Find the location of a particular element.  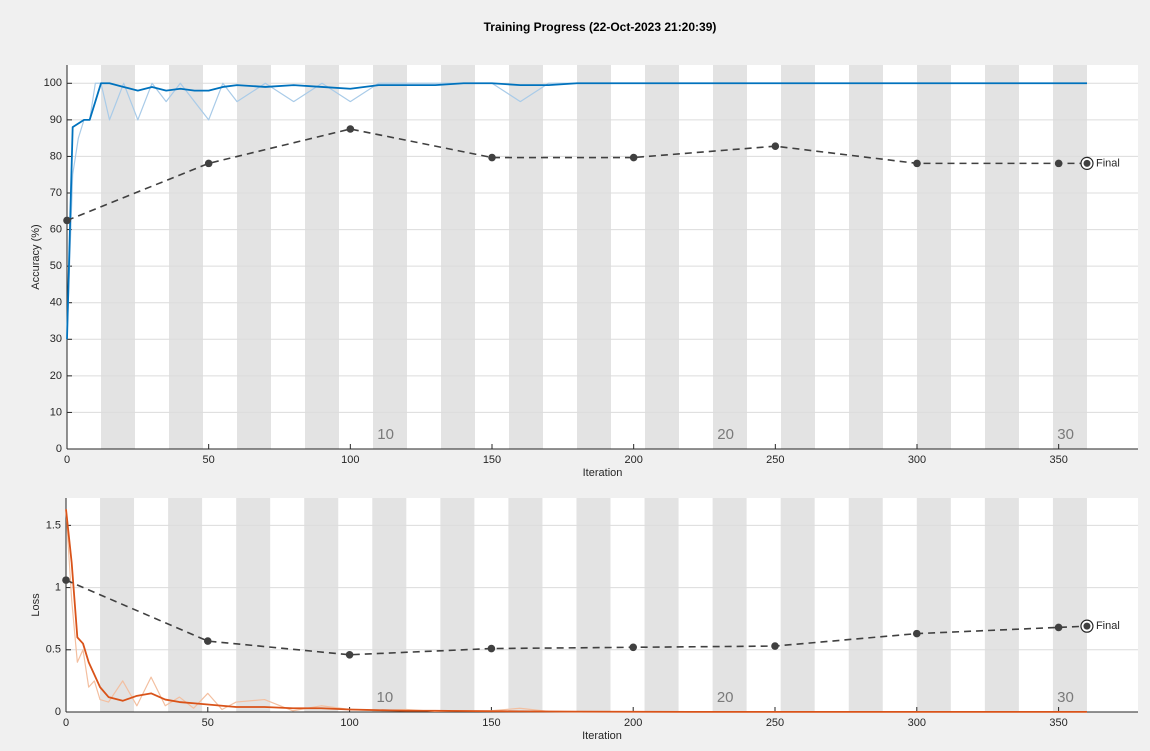

series-line is located at coordinates (576, 175).